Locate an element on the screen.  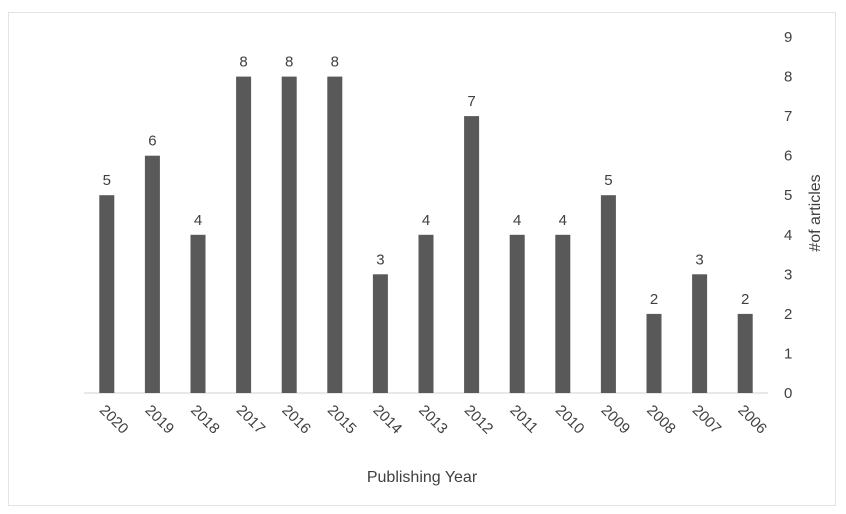
x-tick-2011: 2011 is located at coordinates (523, 419).